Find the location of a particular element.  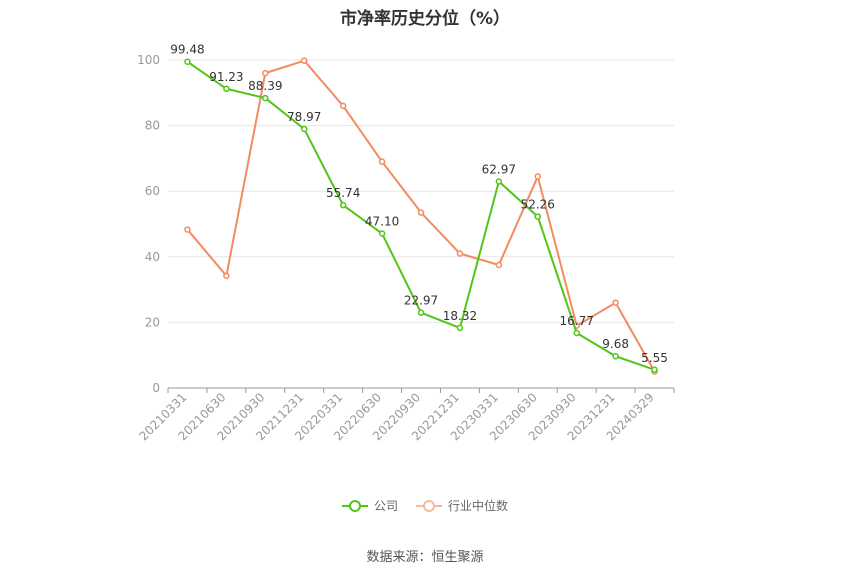

data-label-9: 52.26 is located at coordinates (538, 205).